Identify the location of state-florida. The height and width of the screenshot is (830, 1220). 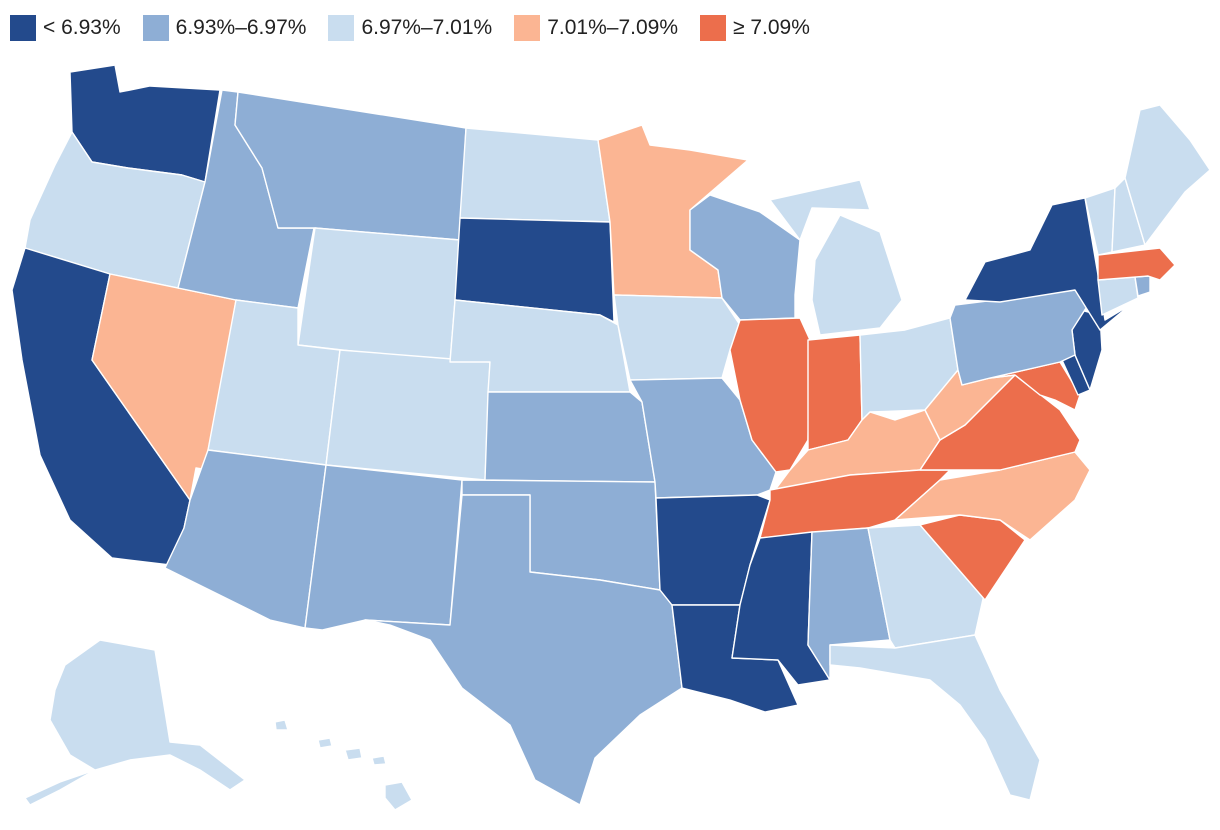
(935, 717).